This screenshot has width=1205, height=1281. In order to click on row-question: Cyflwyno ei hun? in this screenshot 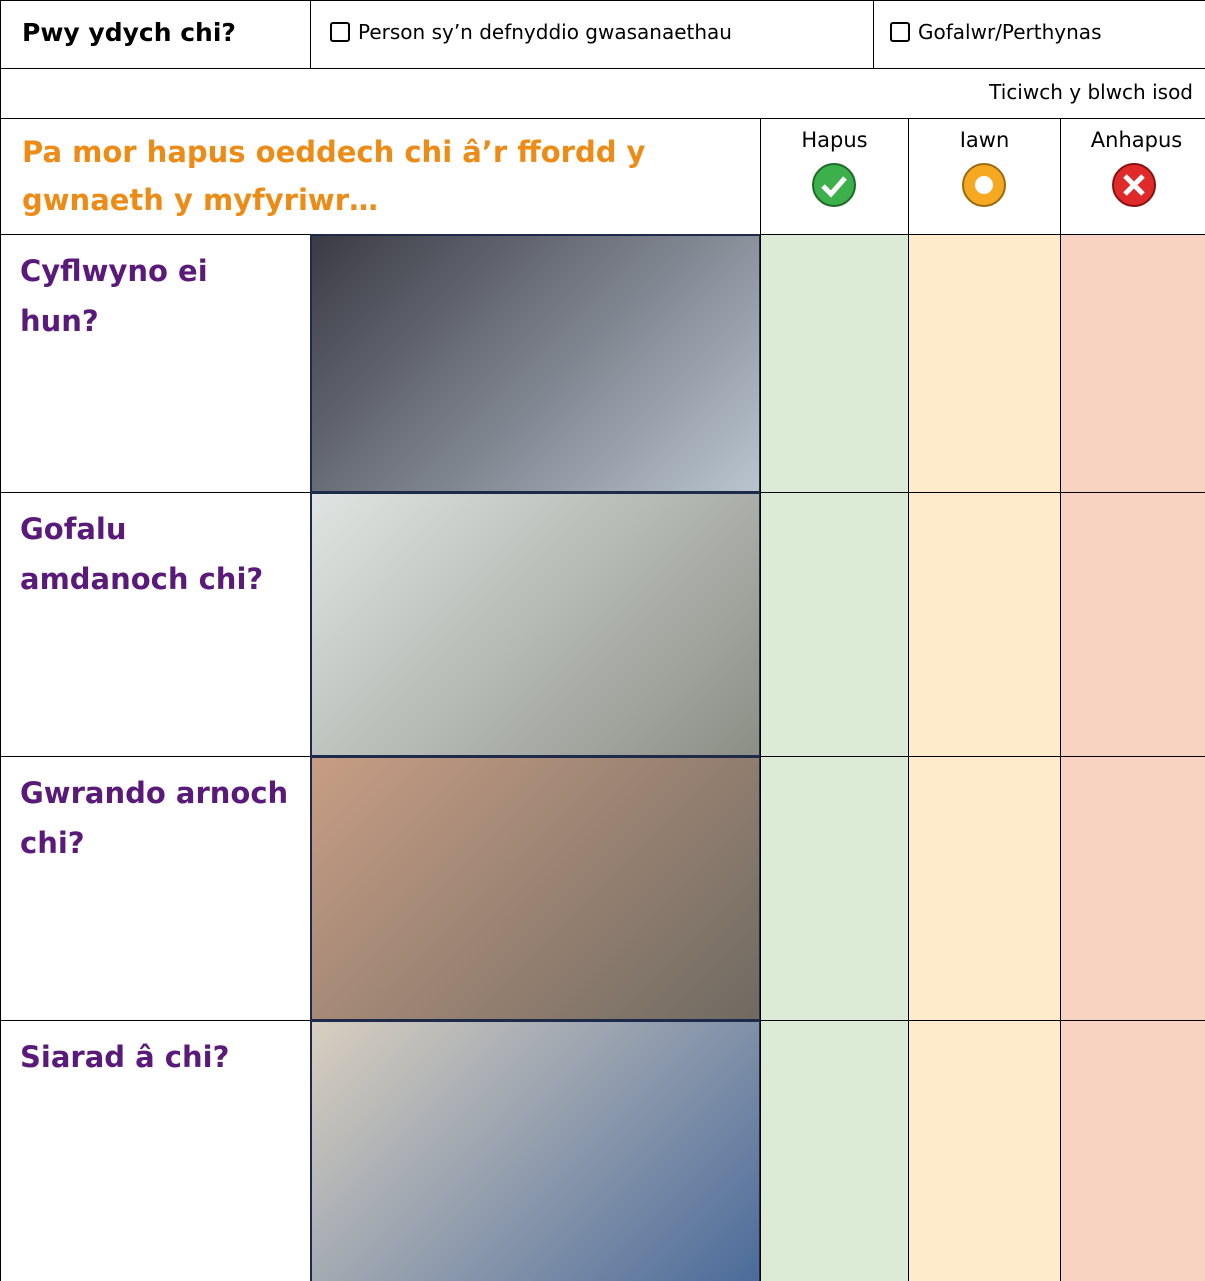, I will do `click(114, 296)`.